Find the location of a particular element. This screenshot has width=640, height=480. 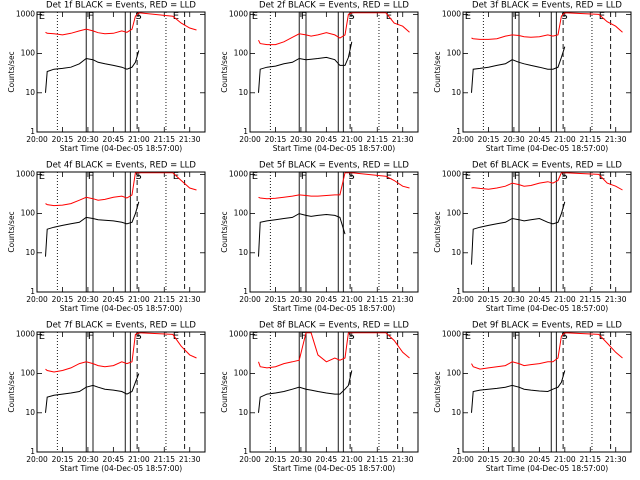

panel-title: Det 4f BLACK = Events, RED = LLD is located at coordinates (121, 166).